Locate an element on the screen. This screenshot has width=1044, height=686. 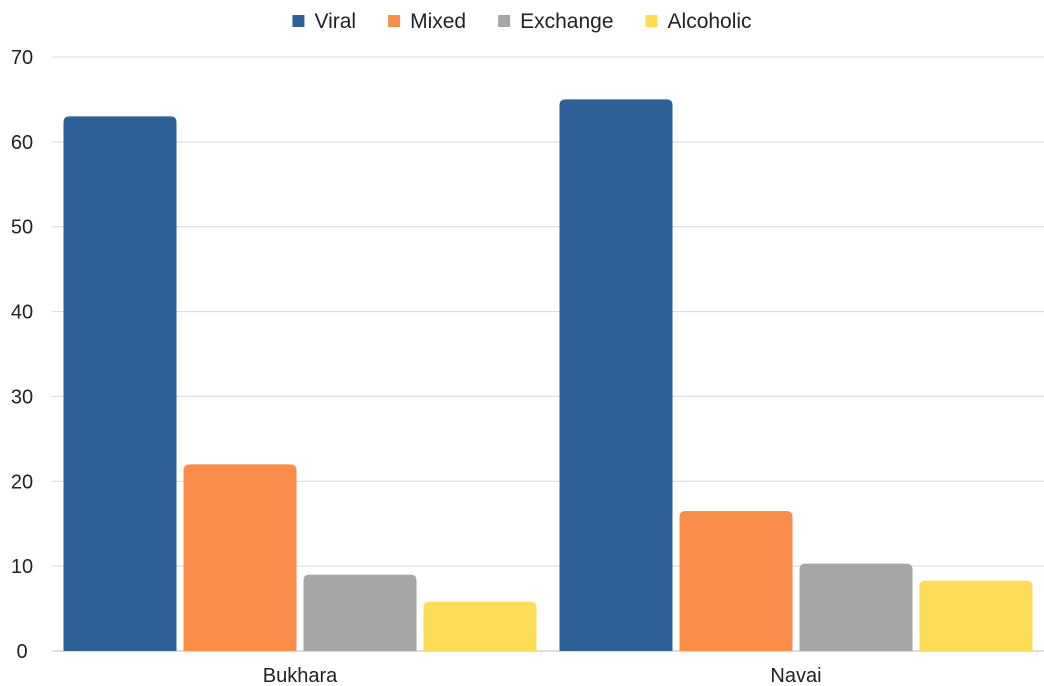
y-tick-label: 70 is located at coordinates (22, 58).